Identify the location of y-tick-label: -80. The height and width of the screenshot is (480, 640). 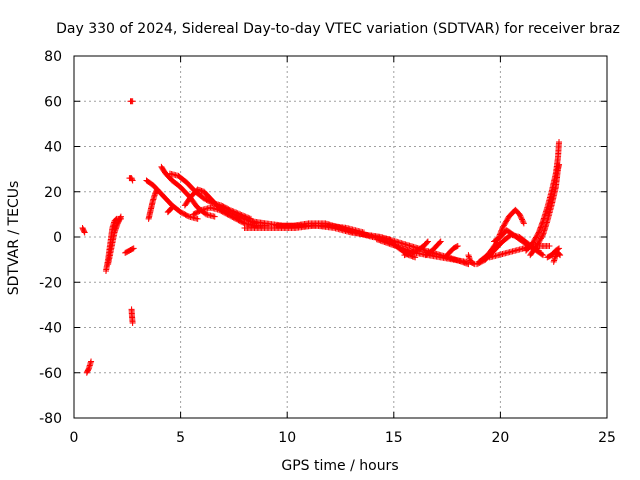
(50, 419).